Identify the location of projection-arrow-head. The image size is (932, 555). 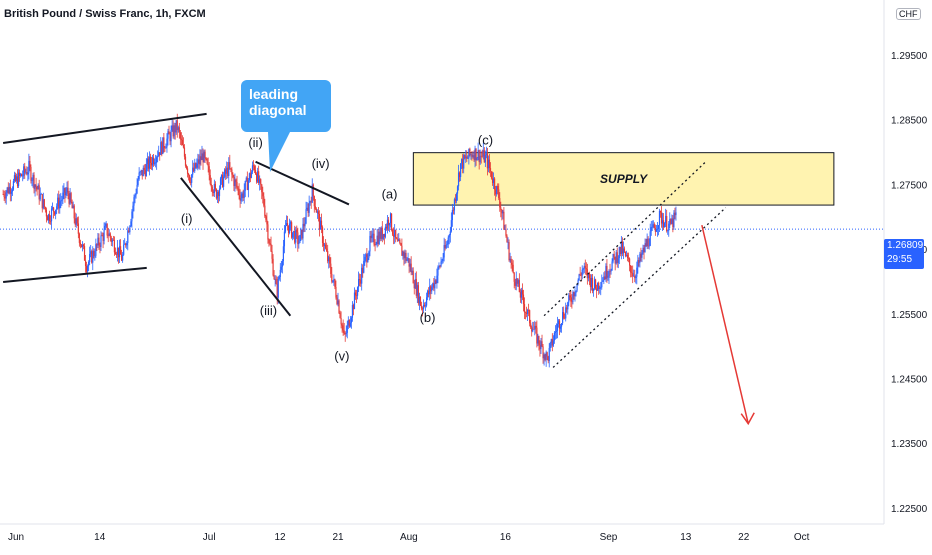
(747, 419).